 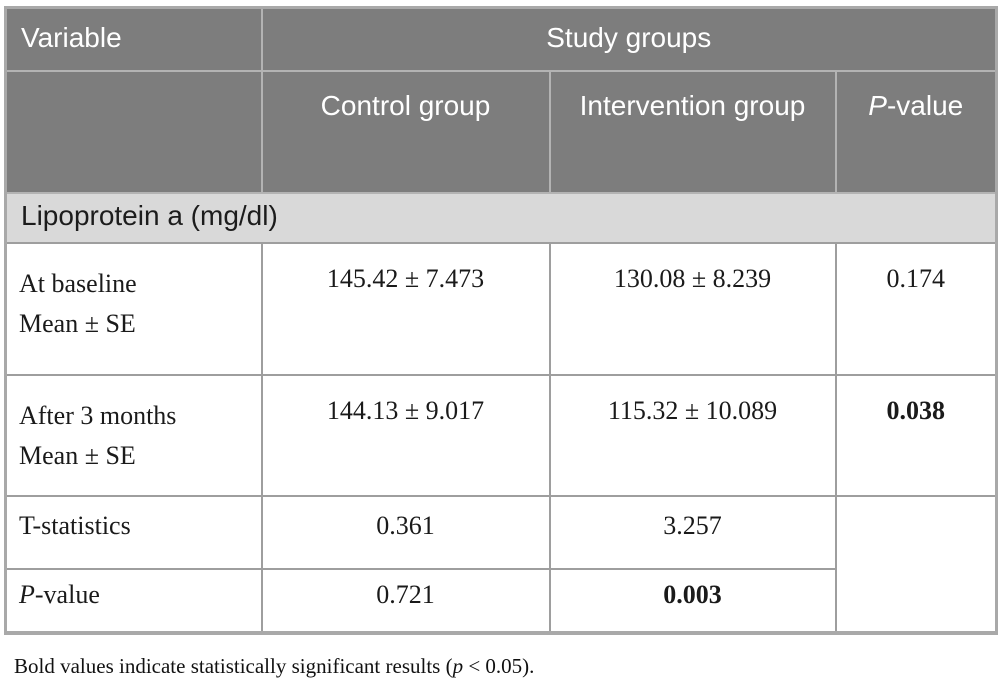 What do you see at coordinates (405, 532) in the screenshot?
I see `cell-tstat-control: 0.361` at bounding box center [405, 532].